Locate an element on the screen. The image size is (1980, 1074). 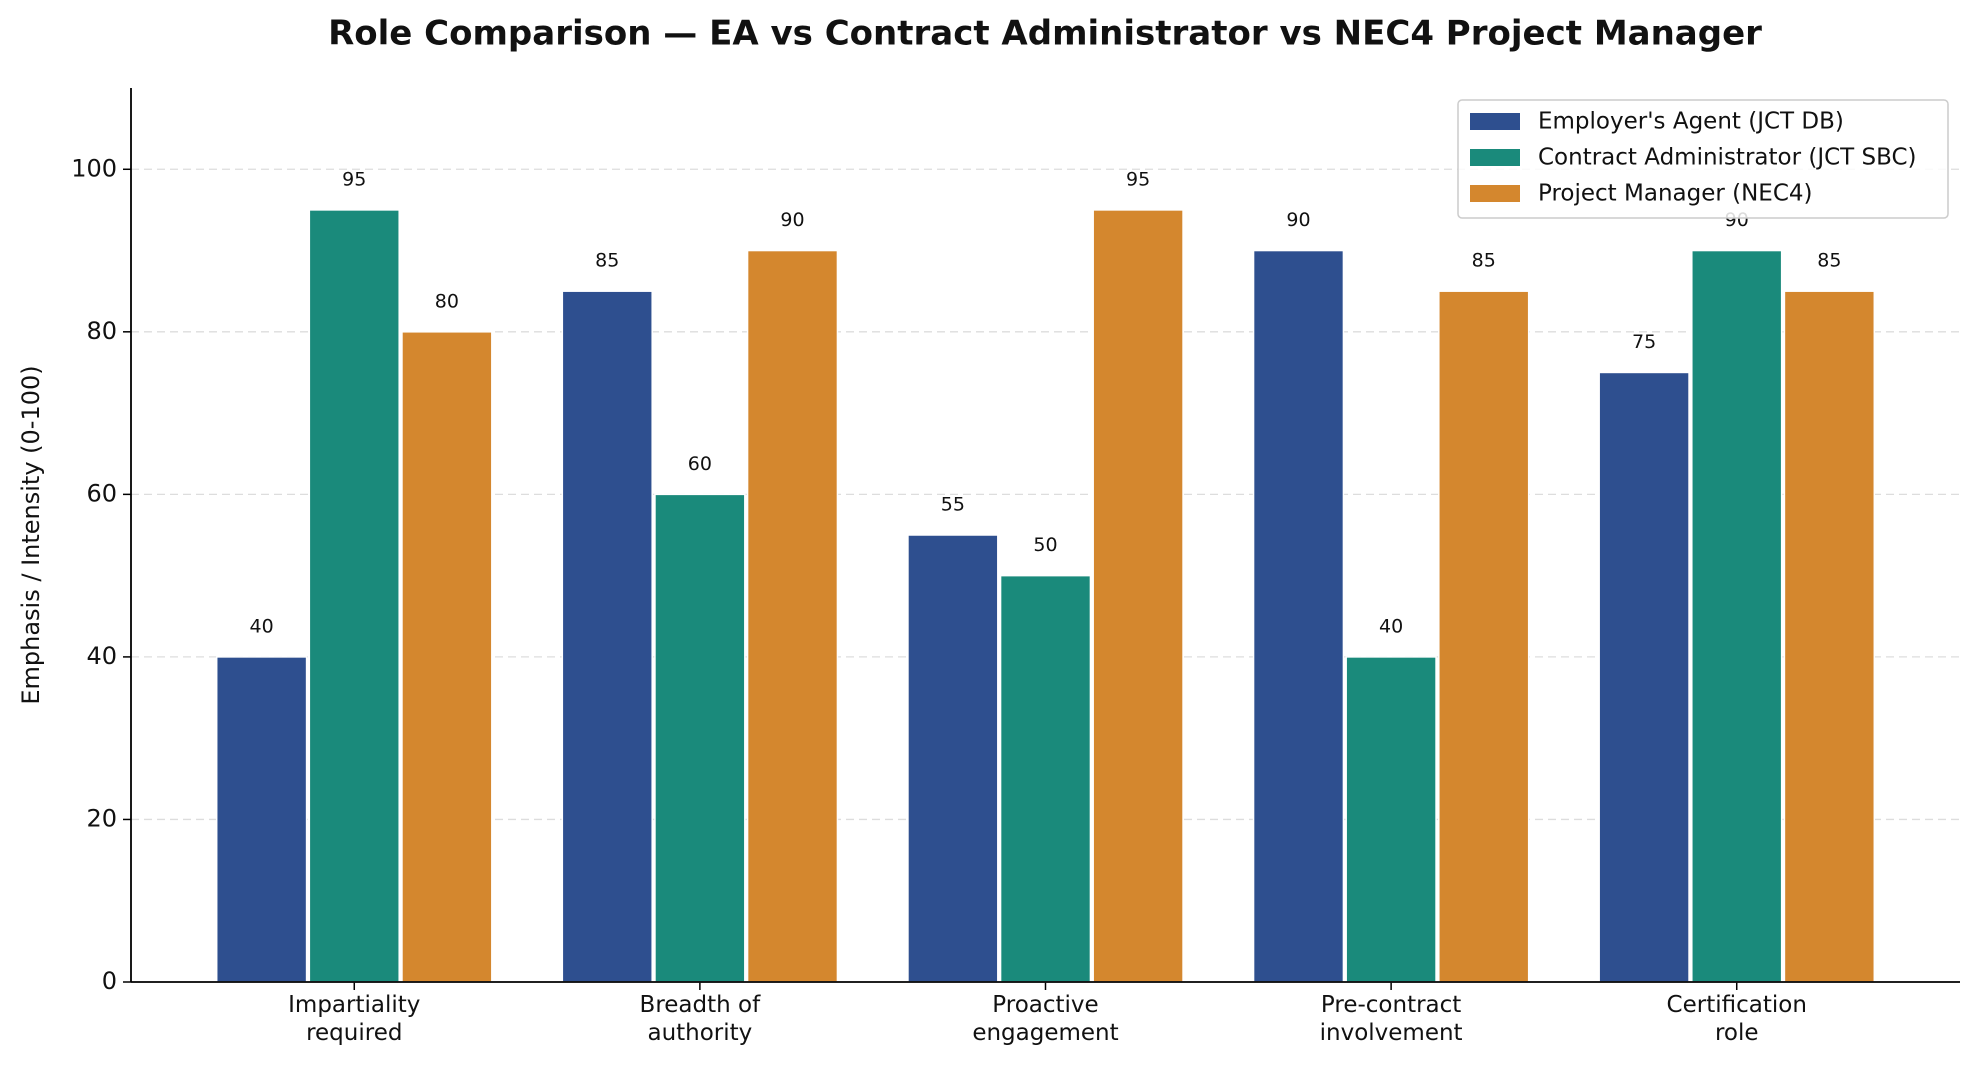
legend-label: Employer's Agent (JCT DB) is located at coordinates (1691, 122).